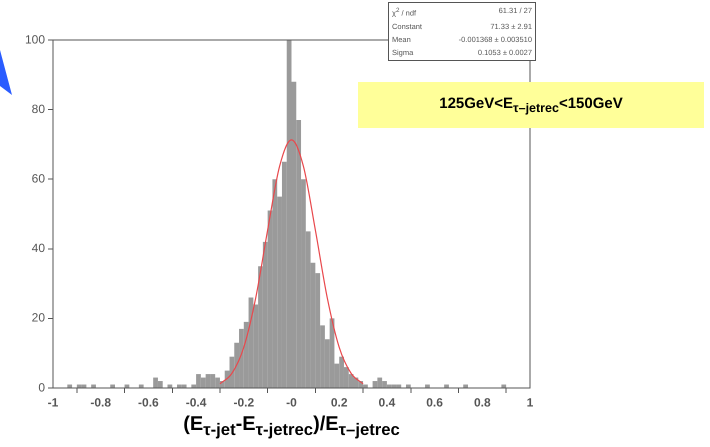  Describe the element at coordinates (42, 387) in the screenshot. I see `y-tick-label: 0` at that location.